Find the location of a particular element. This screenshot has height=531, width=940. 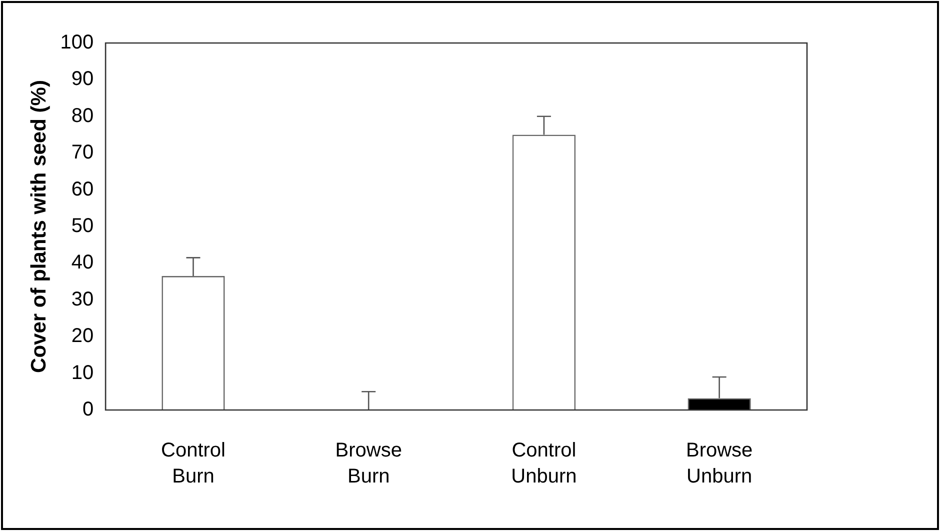

x-tick-label: Control Unburn is located at coordinates (544, 464).